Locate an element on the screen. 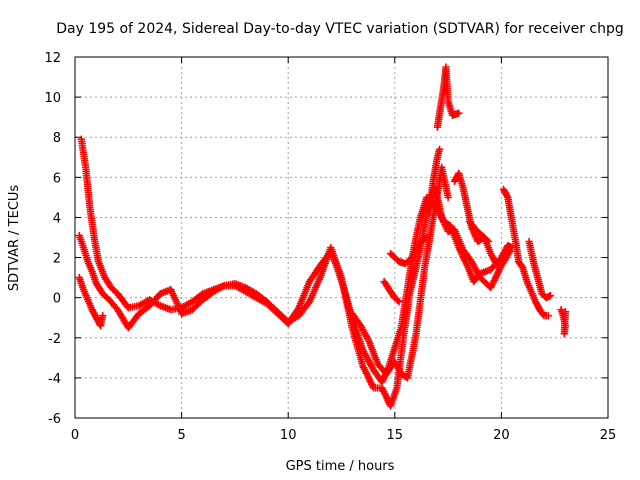  x-tick-label: 20 is located at coordinates (501, 435).